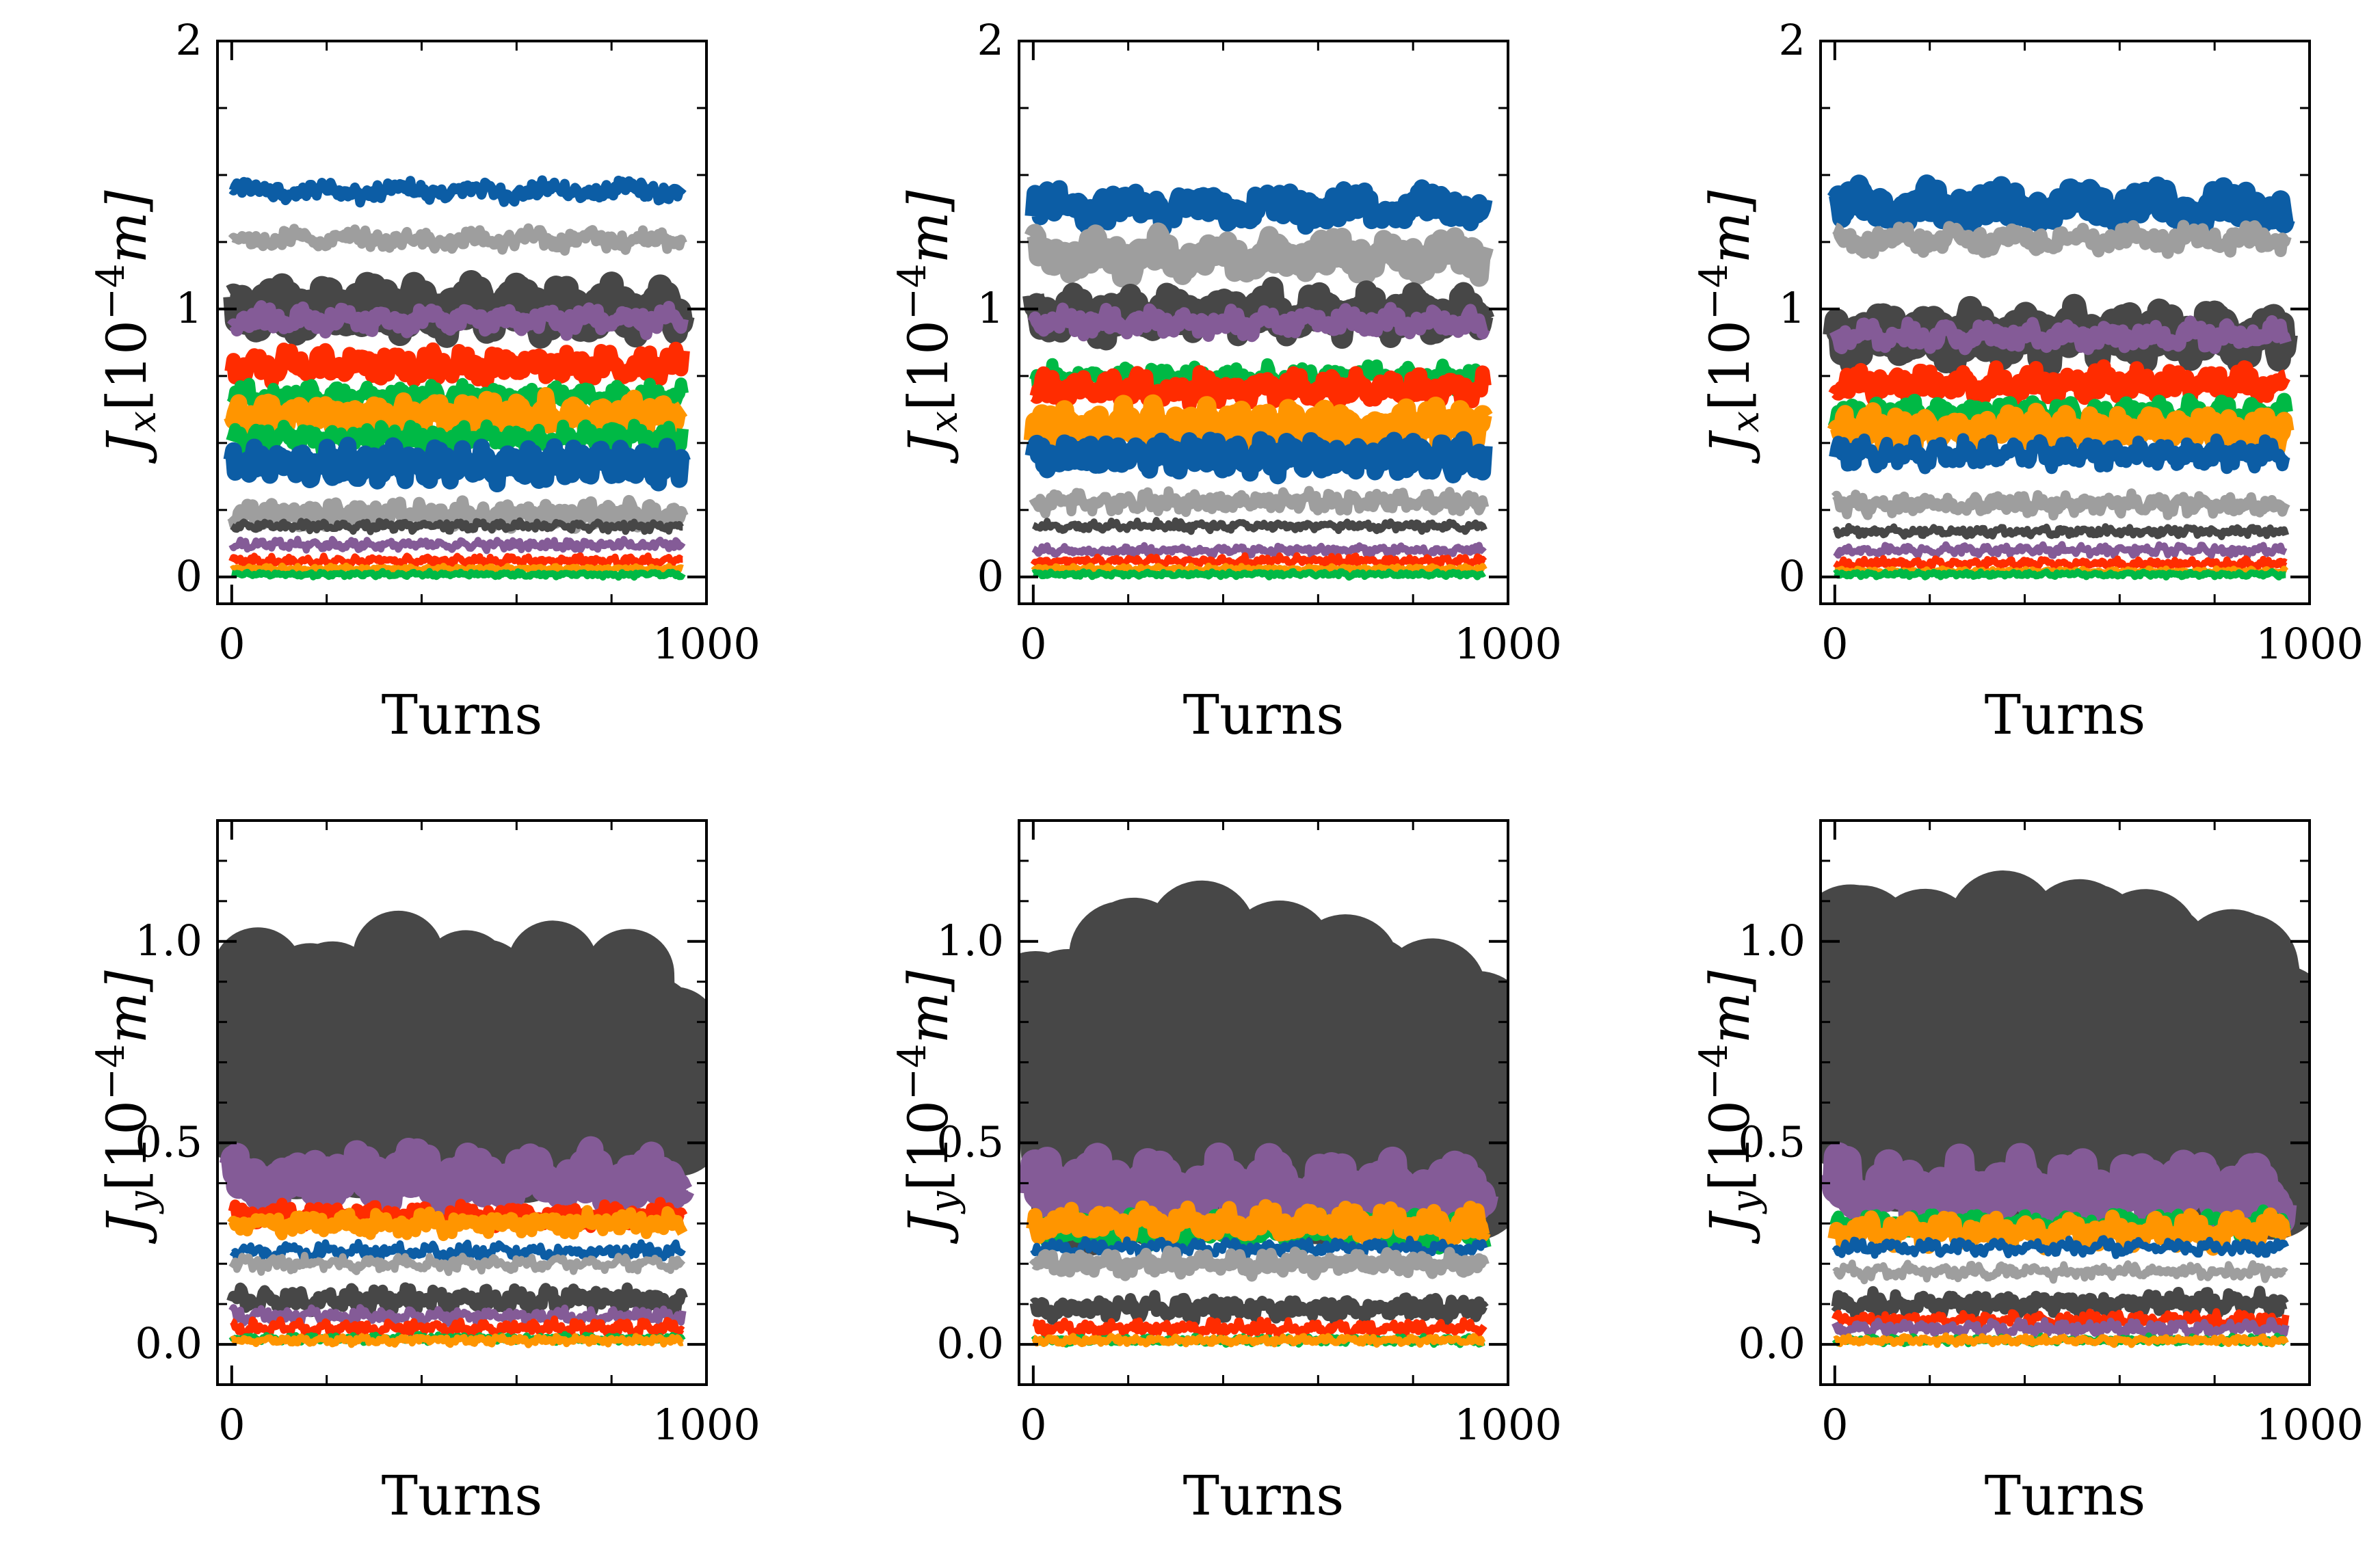  What do you see at coordinates (189, 308) in the screenshot?
I see `y-tick-label: 1` at bounding box center [189, 308].